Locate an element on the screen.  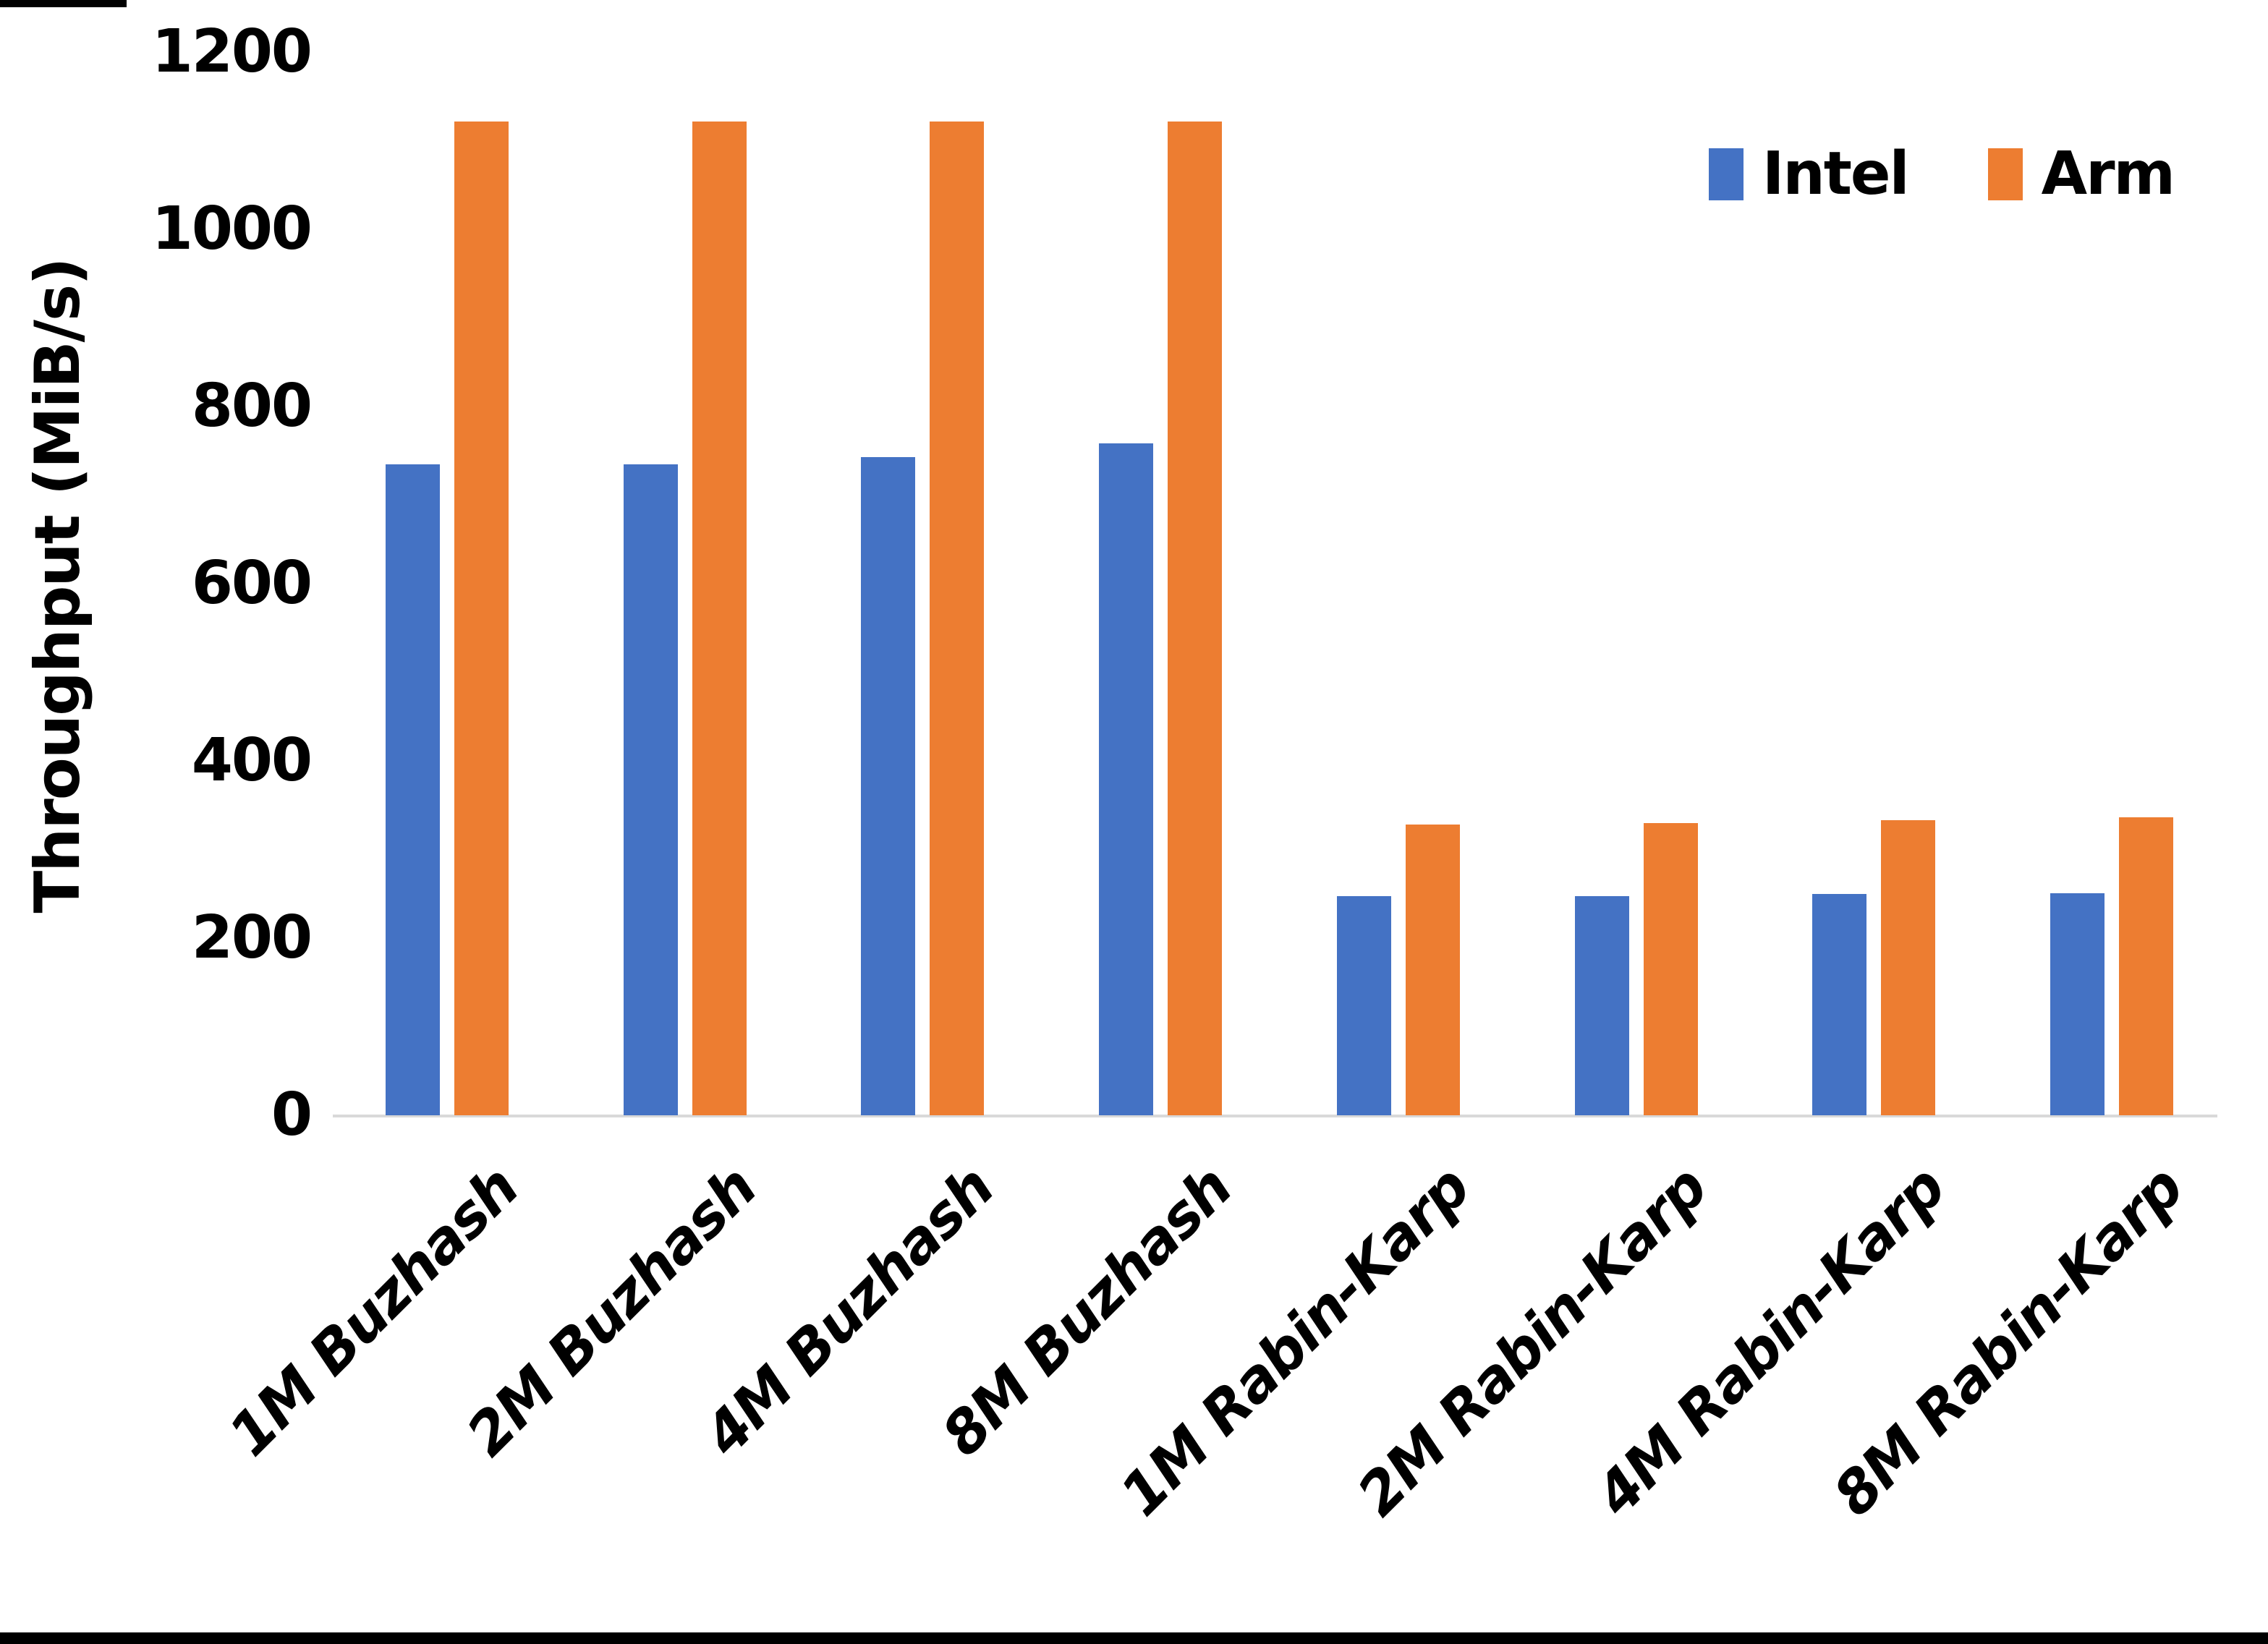
intel-legend-swatch-icon is located at coordinates (1726, 174).